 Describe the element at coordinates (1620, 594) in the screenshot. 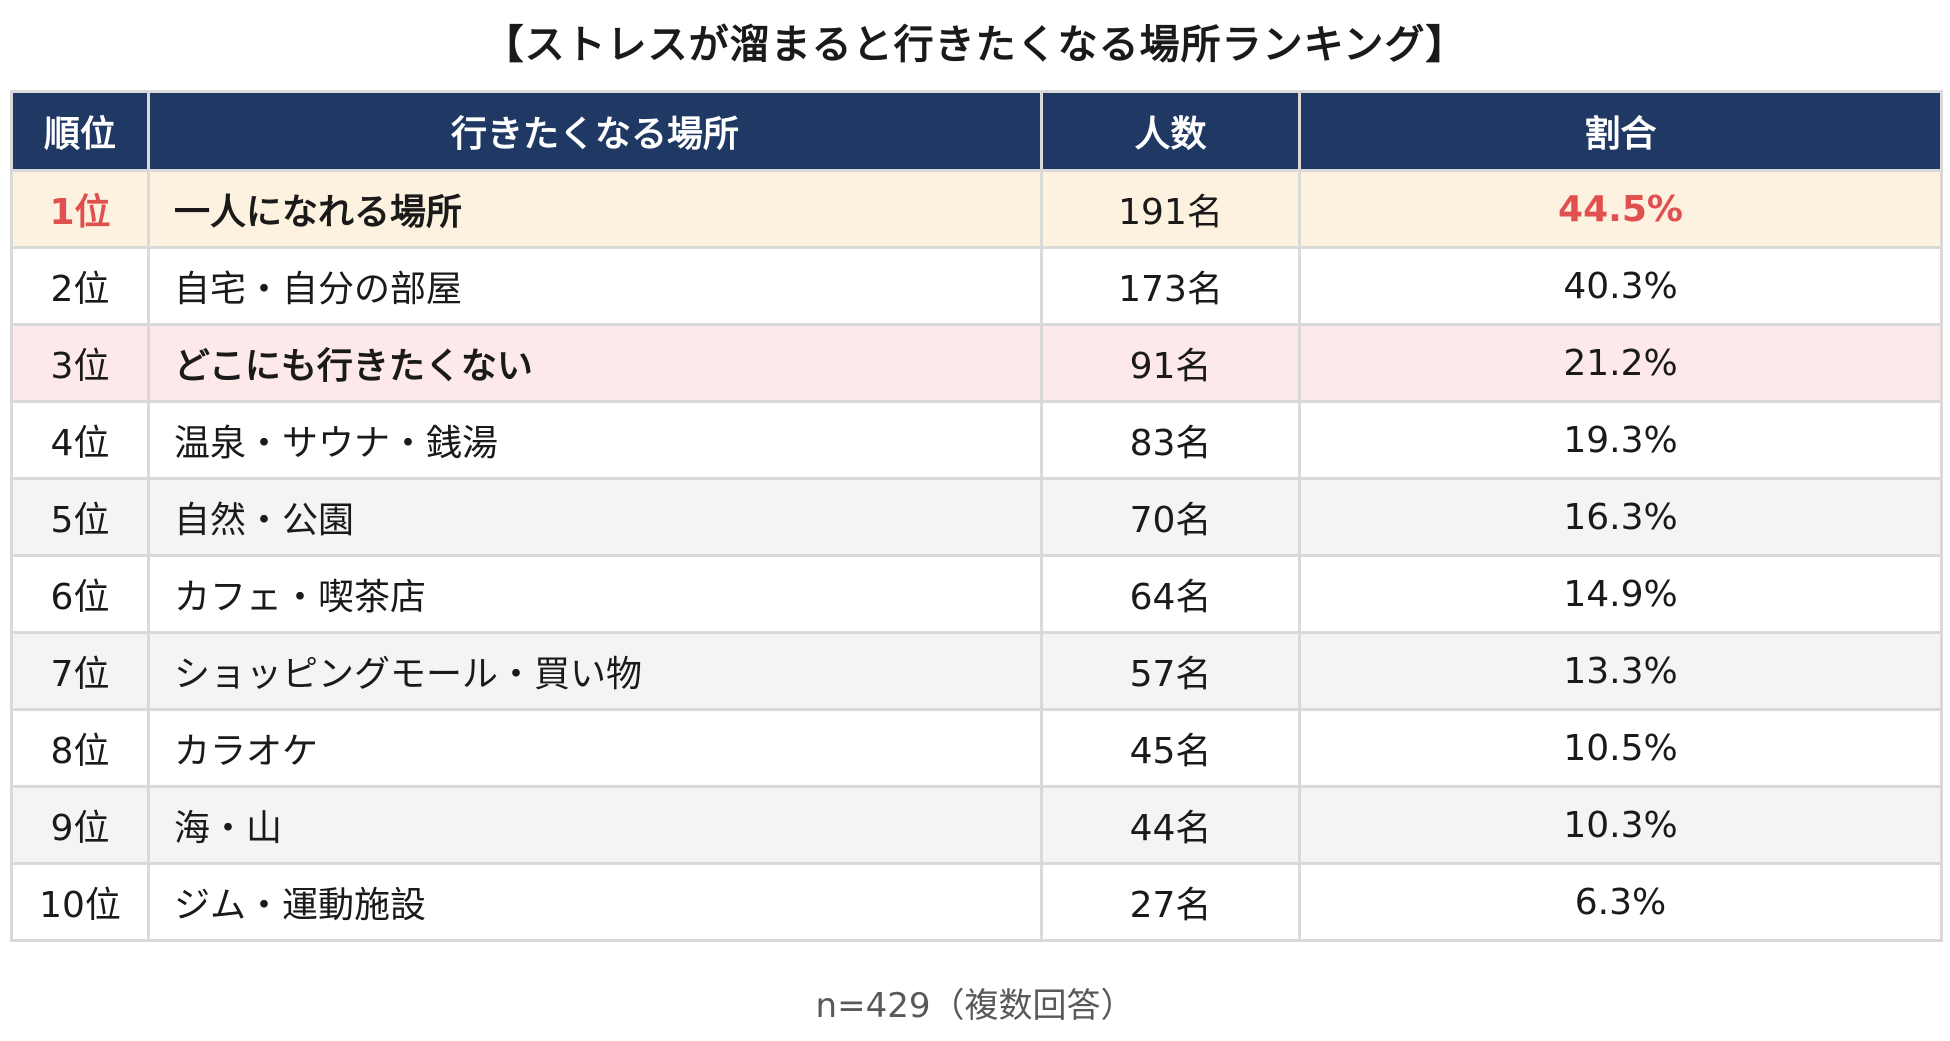

I see `ratio-cell: 14.9%` at that location.